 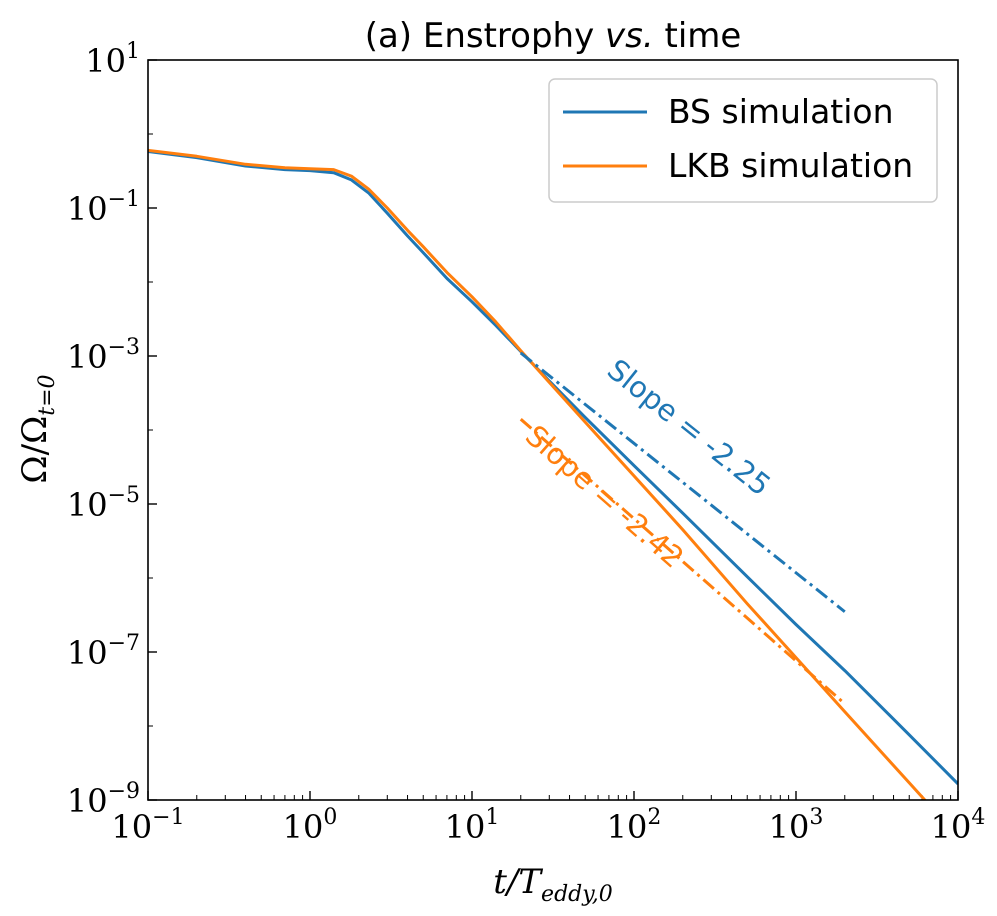 I want to click on y-tick-label-exp: −1, so click(x=124, y=199).